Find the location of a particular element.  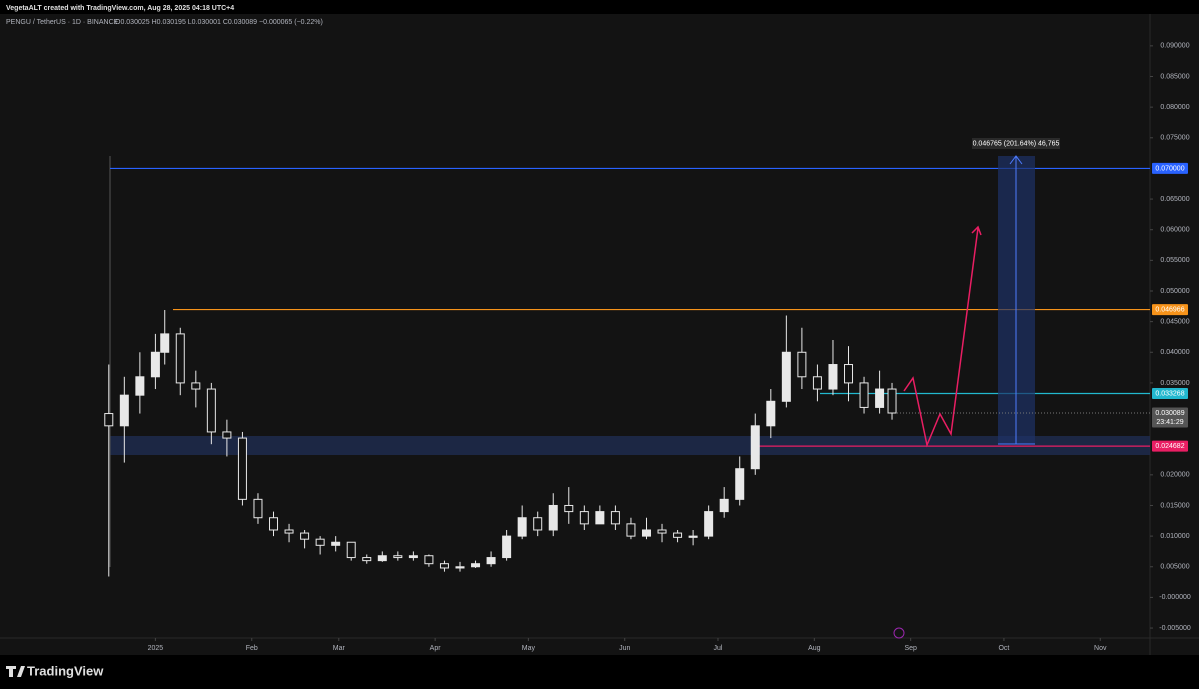

level-label: 0.033268 is located at coordinates (1169, 393).